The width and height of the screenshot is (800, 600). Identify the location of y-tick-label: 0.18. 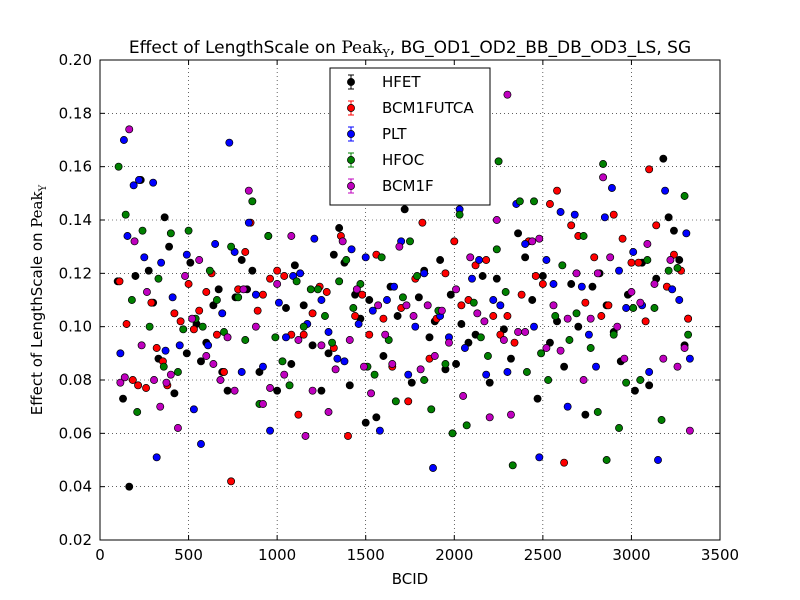
(75, 113).